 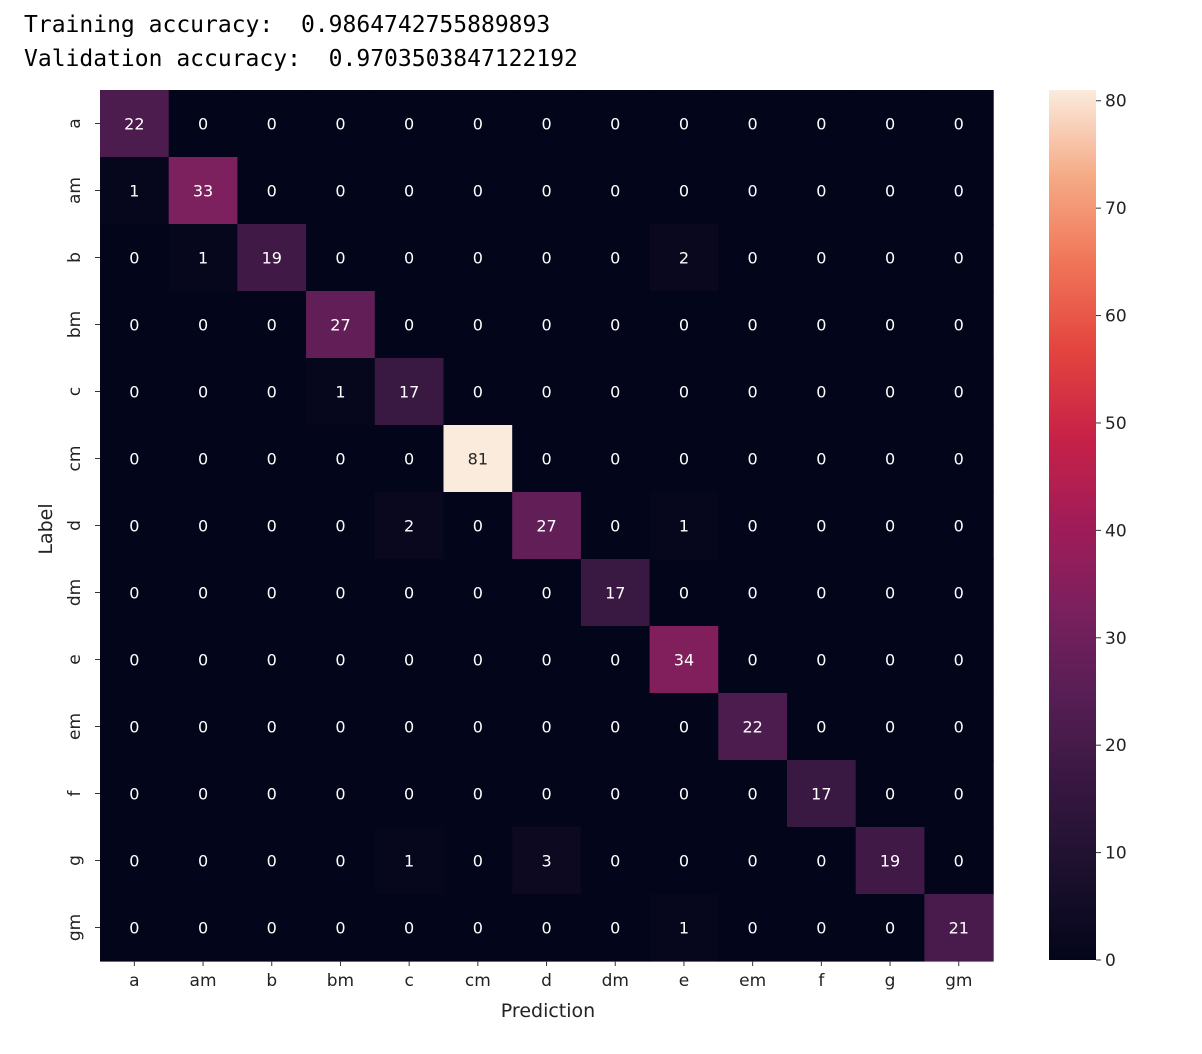 What do you see at coordinates (821, 981) in the screenshot?
I see `x-tick-label: f` at bounding box center [821, 981].